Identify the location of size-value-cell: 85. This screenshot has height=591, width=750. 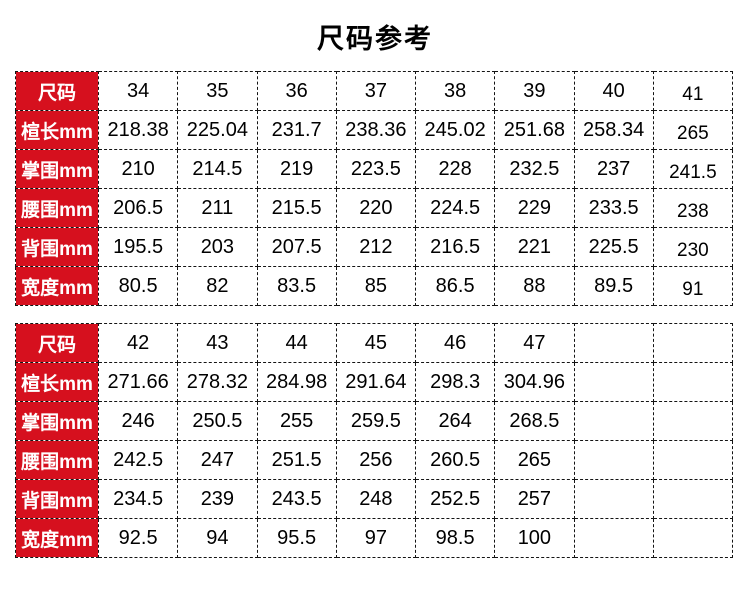
(376, 286).